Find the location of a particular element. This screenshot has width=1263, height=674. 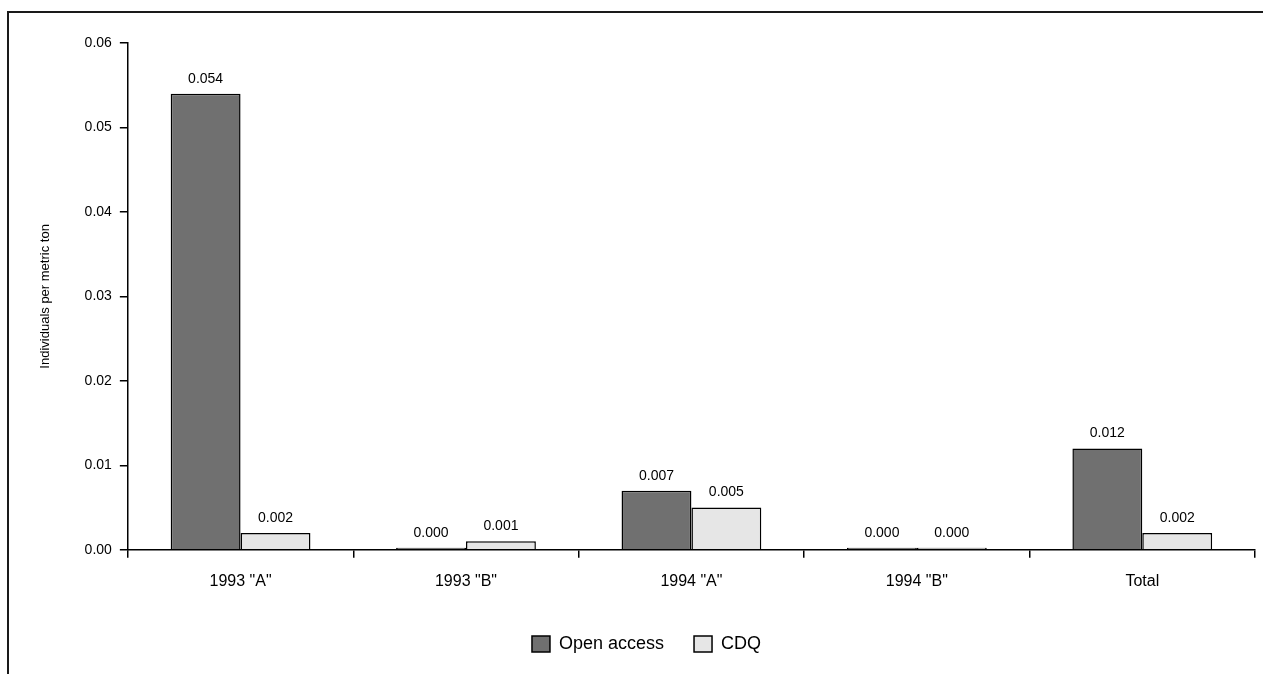

y-tick-label: 0.01 is located at coordinates (98, 464).